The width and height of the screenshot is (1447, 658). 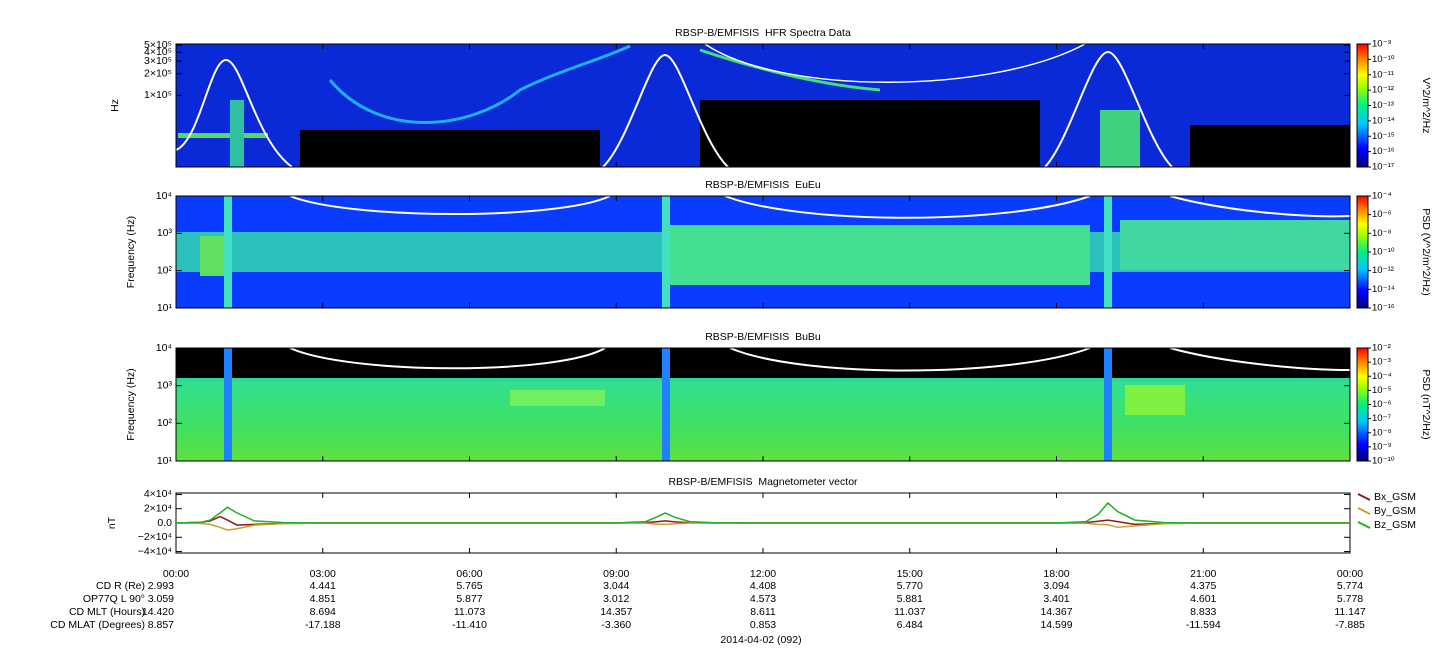 I want to click on y-tick-label: 4×10⁴, so click(x=158, y=494).